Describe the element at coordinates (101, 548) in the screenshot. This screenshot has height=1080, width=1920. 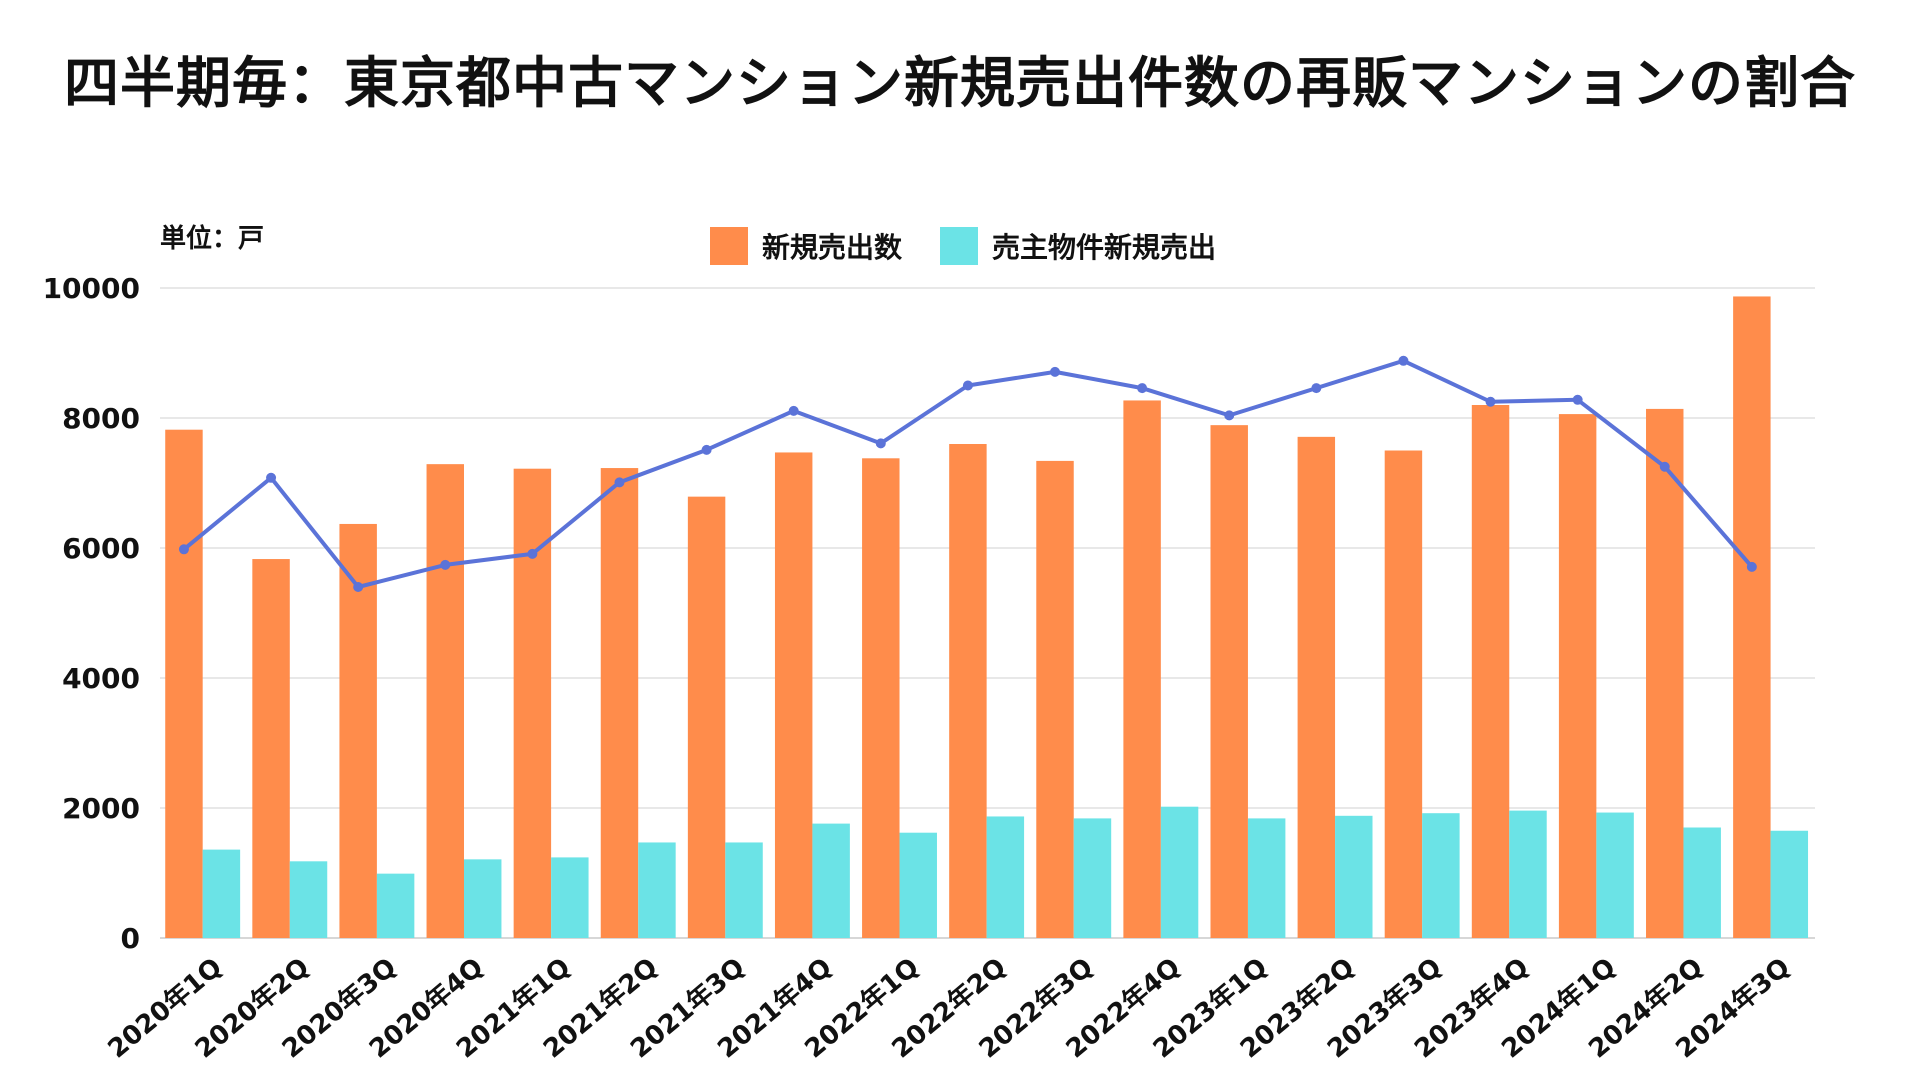
I see `y-tick-label: 6000` at that location.